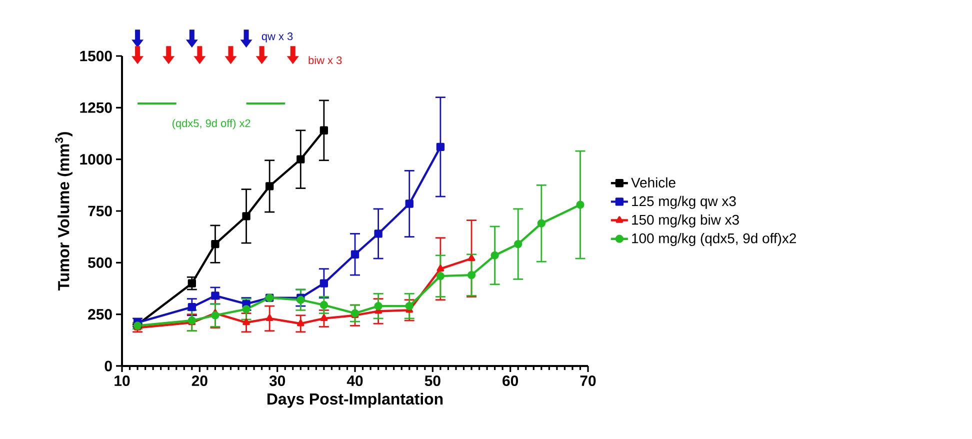 Image resolution: width=972 pixels, height=439 pixels. What do you see at coordinates (200, 380) in the screenshot?
I see `x-tick-label: 20` at bounding box center [200, 380].